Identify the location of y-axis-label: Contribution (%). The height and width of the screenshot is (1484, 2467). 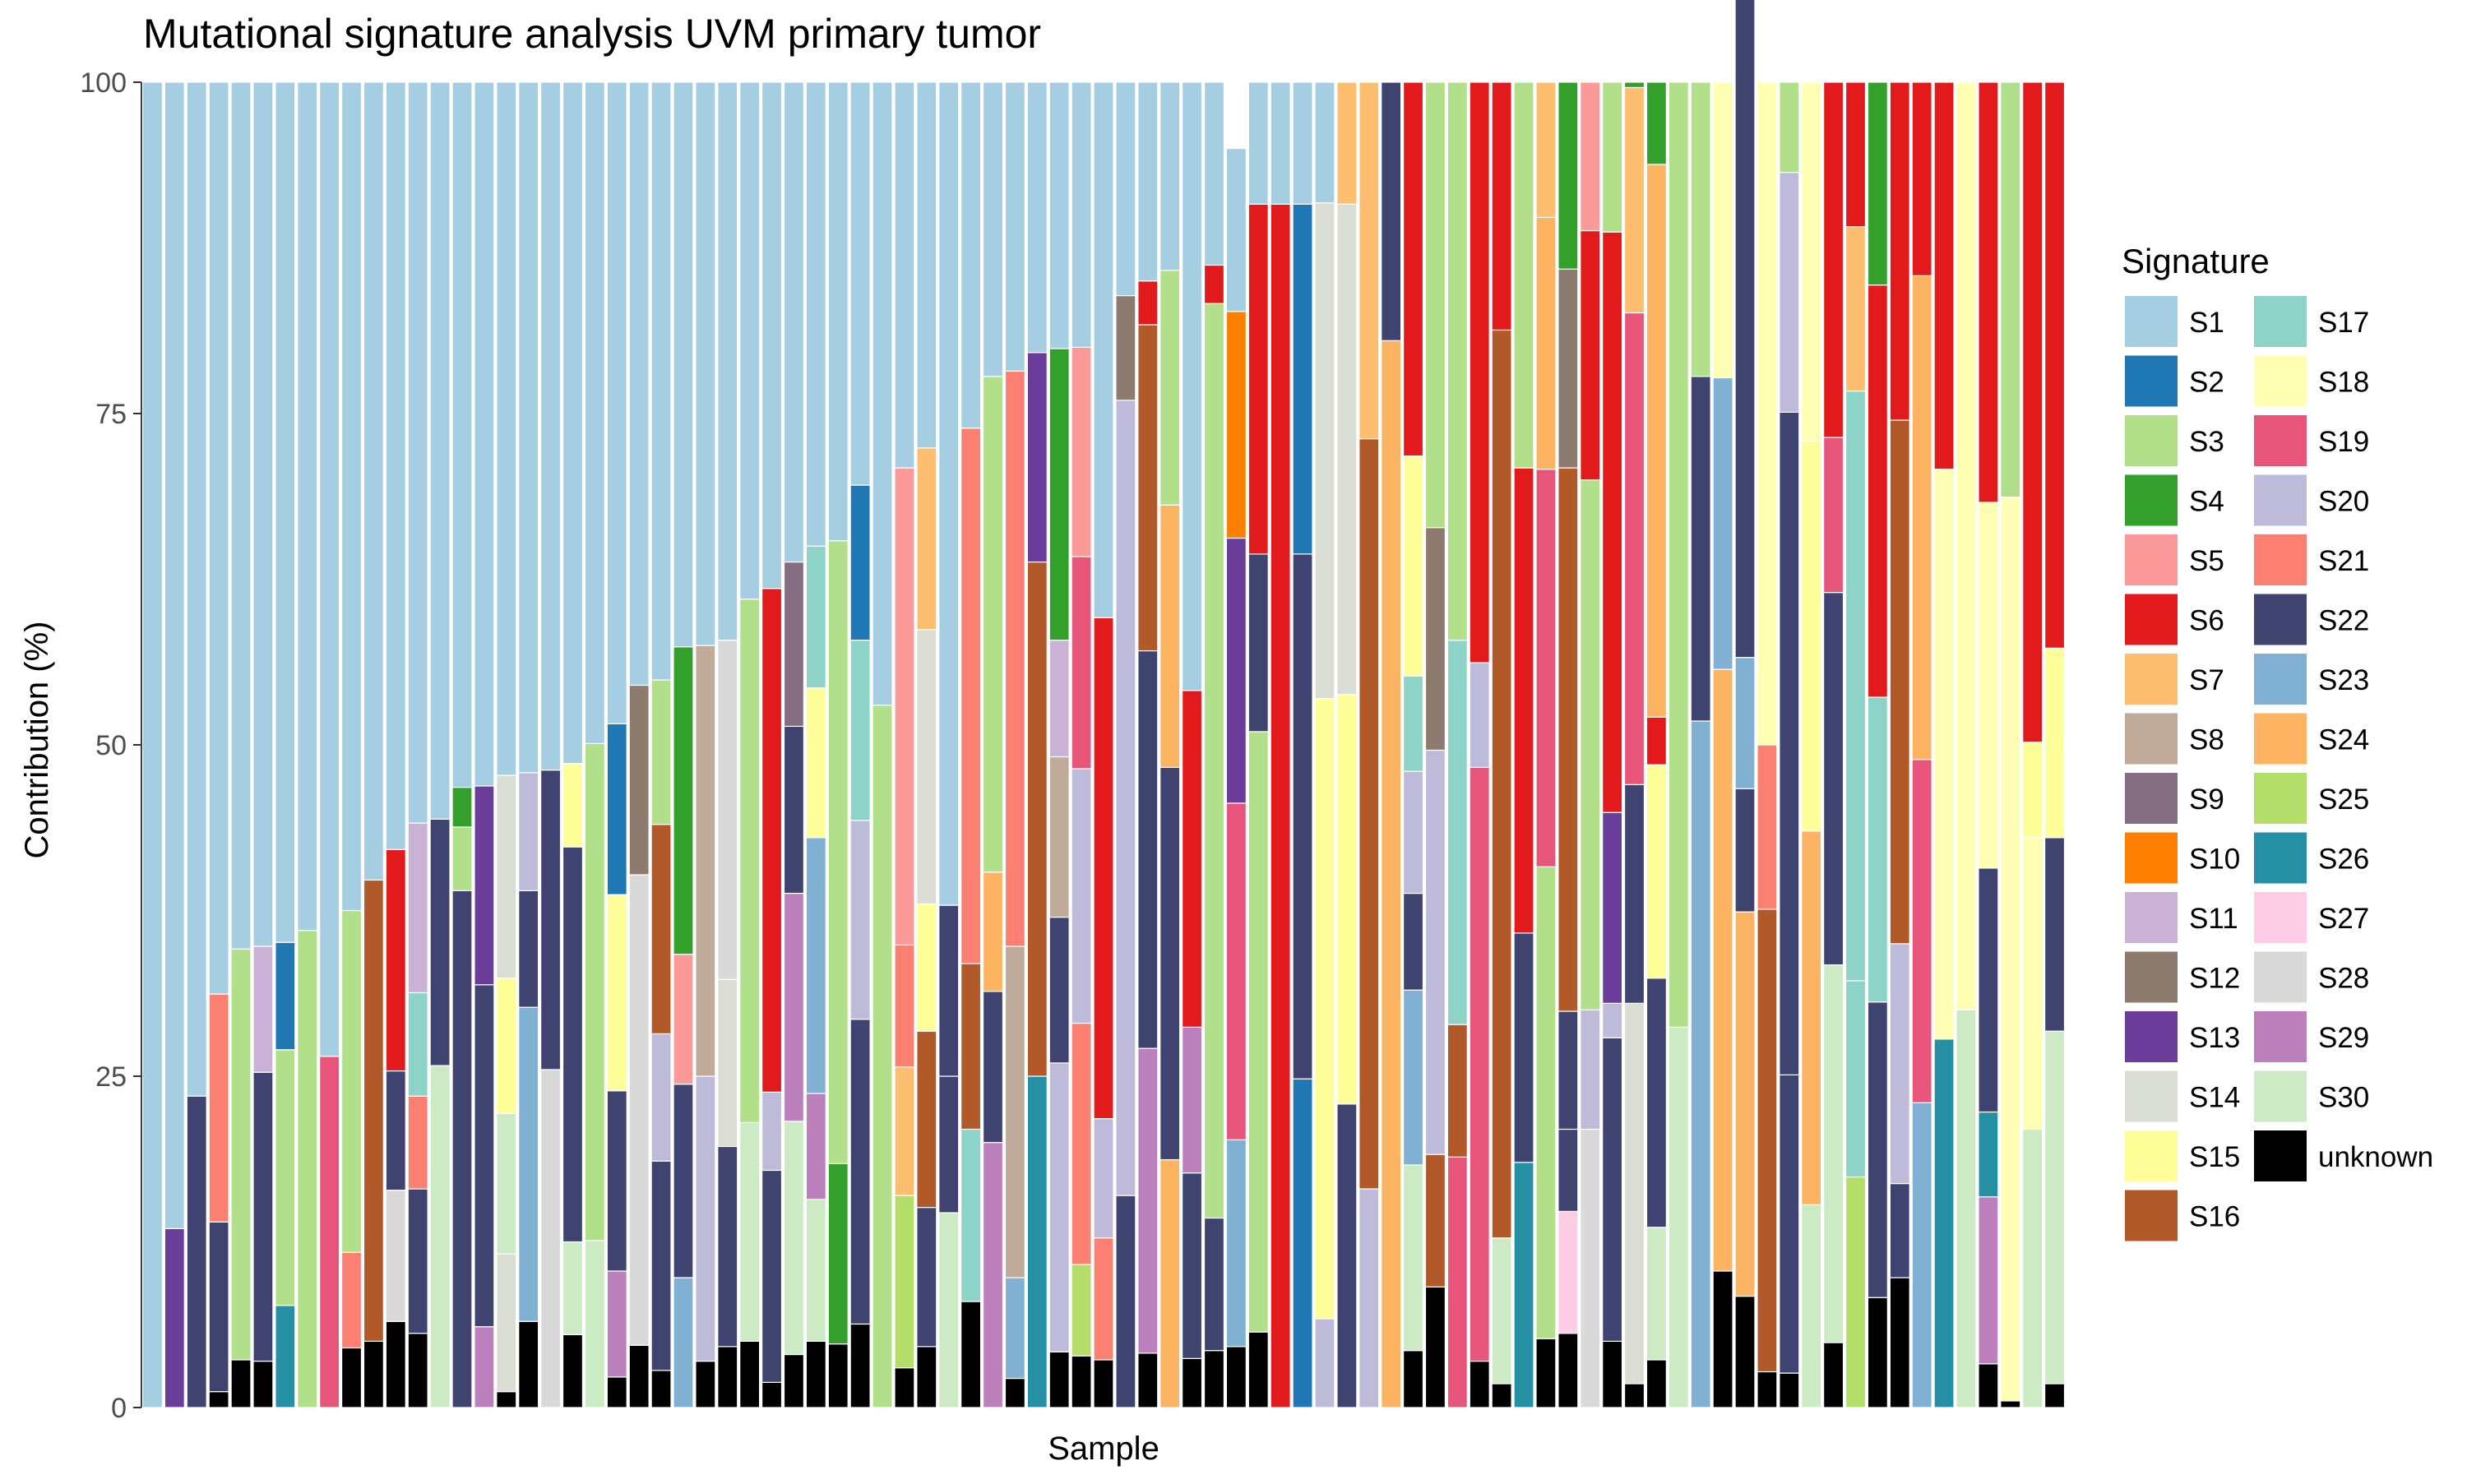
(37, 739).